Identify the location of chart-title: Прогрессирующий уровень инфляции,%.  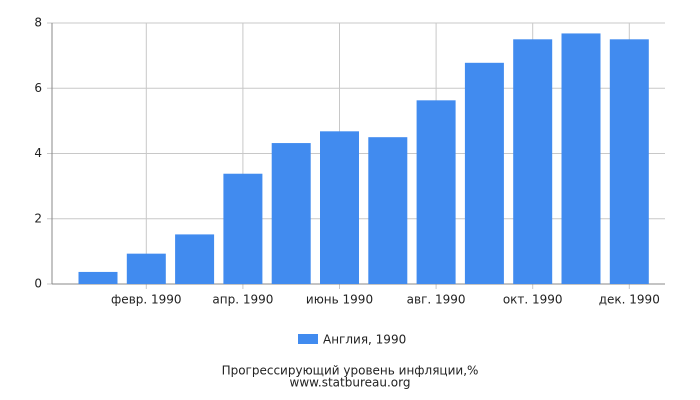
(350, 371).